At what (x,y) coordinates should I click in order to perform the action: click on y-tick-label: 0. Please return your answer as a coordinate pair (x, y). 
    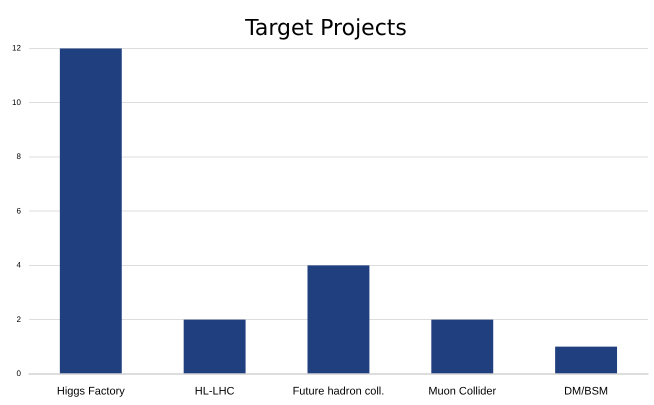
    Looking at the image, I should click on (19, 373).